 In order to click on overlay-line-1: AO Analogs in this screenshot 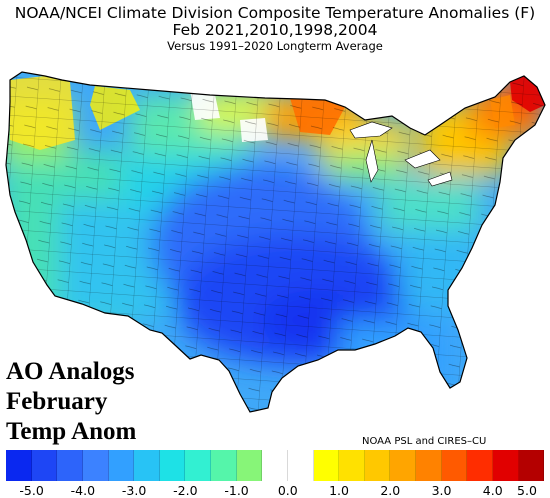, I will do `click(70, 371)`.